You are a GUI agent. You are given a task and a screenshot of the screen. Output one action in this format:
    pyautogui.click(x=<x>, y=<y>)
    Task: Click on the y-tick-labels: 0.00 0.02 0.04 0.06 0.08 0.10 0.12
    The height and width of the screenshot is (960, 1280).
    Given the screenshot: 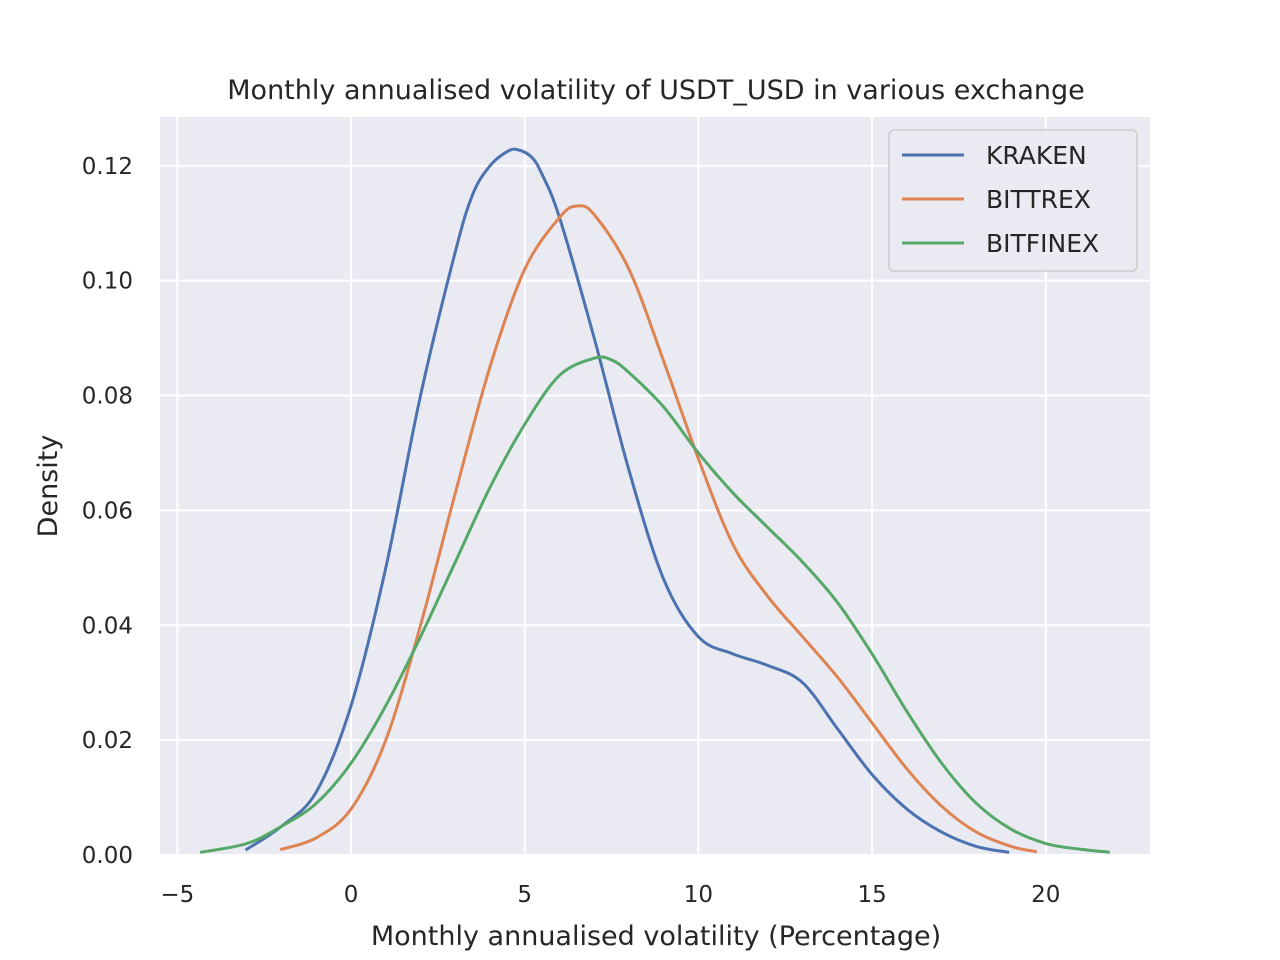 What is the action you would take?
    pyautogui.click(x=107, y=511)
    